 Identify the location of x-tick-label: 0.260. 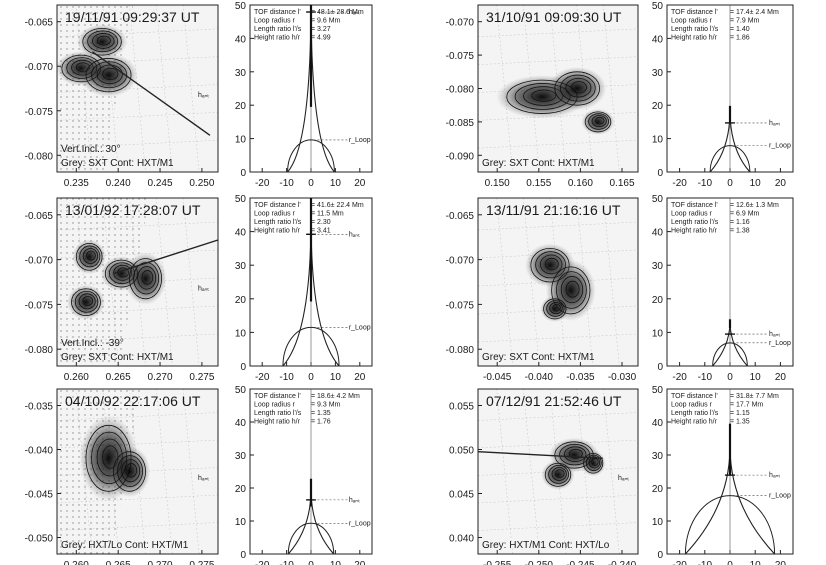
(76, 562).